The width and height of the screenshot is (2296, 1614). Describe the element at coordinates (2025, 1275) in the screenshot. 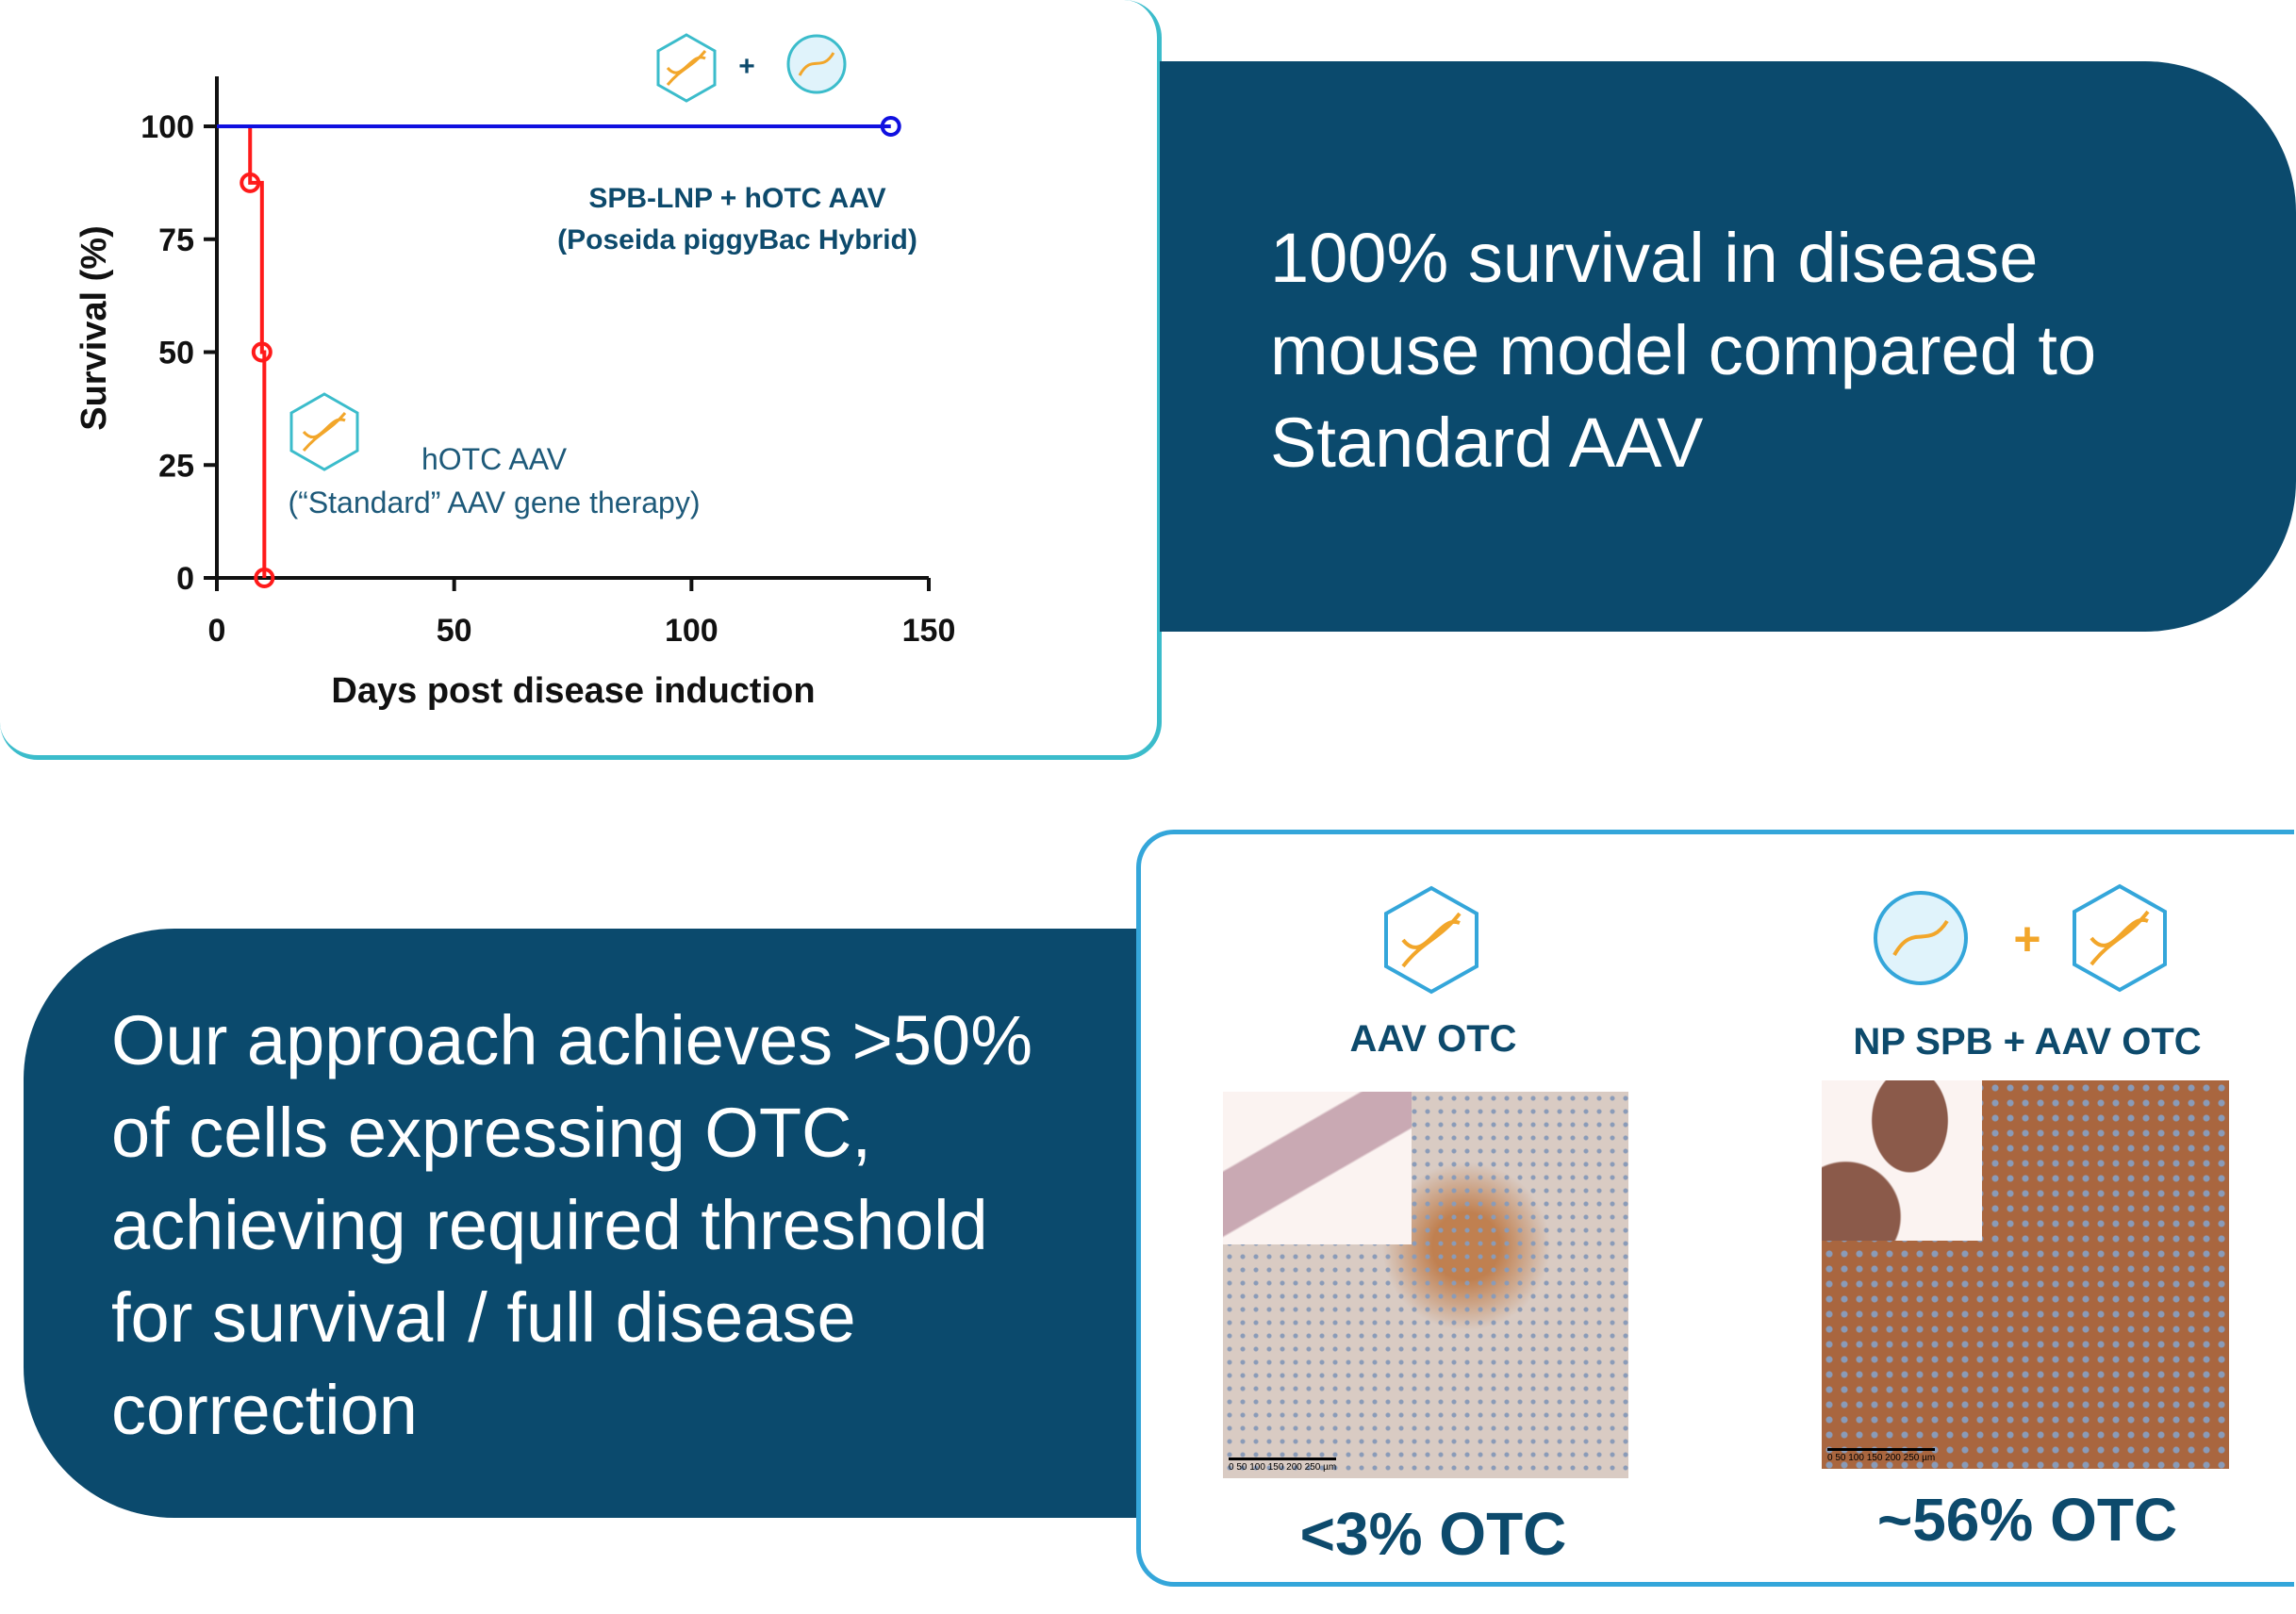

I see `histology-image-np-spb: 0 50 100 150 200 250 µm` at that location.